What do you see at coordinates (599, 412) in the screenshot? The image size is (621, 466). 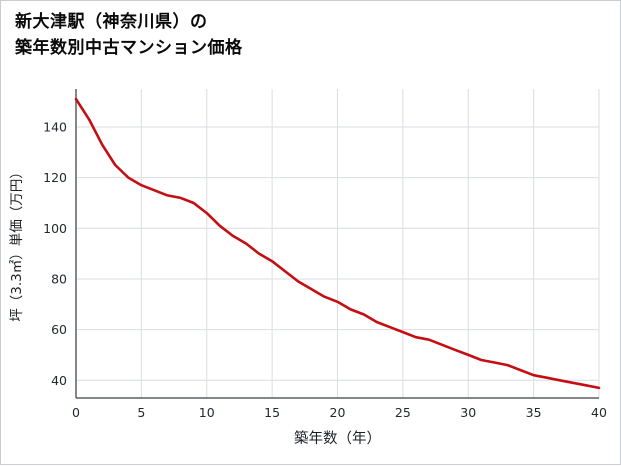 I see `x-tick-label: 40` at bounding box center [599, 412].